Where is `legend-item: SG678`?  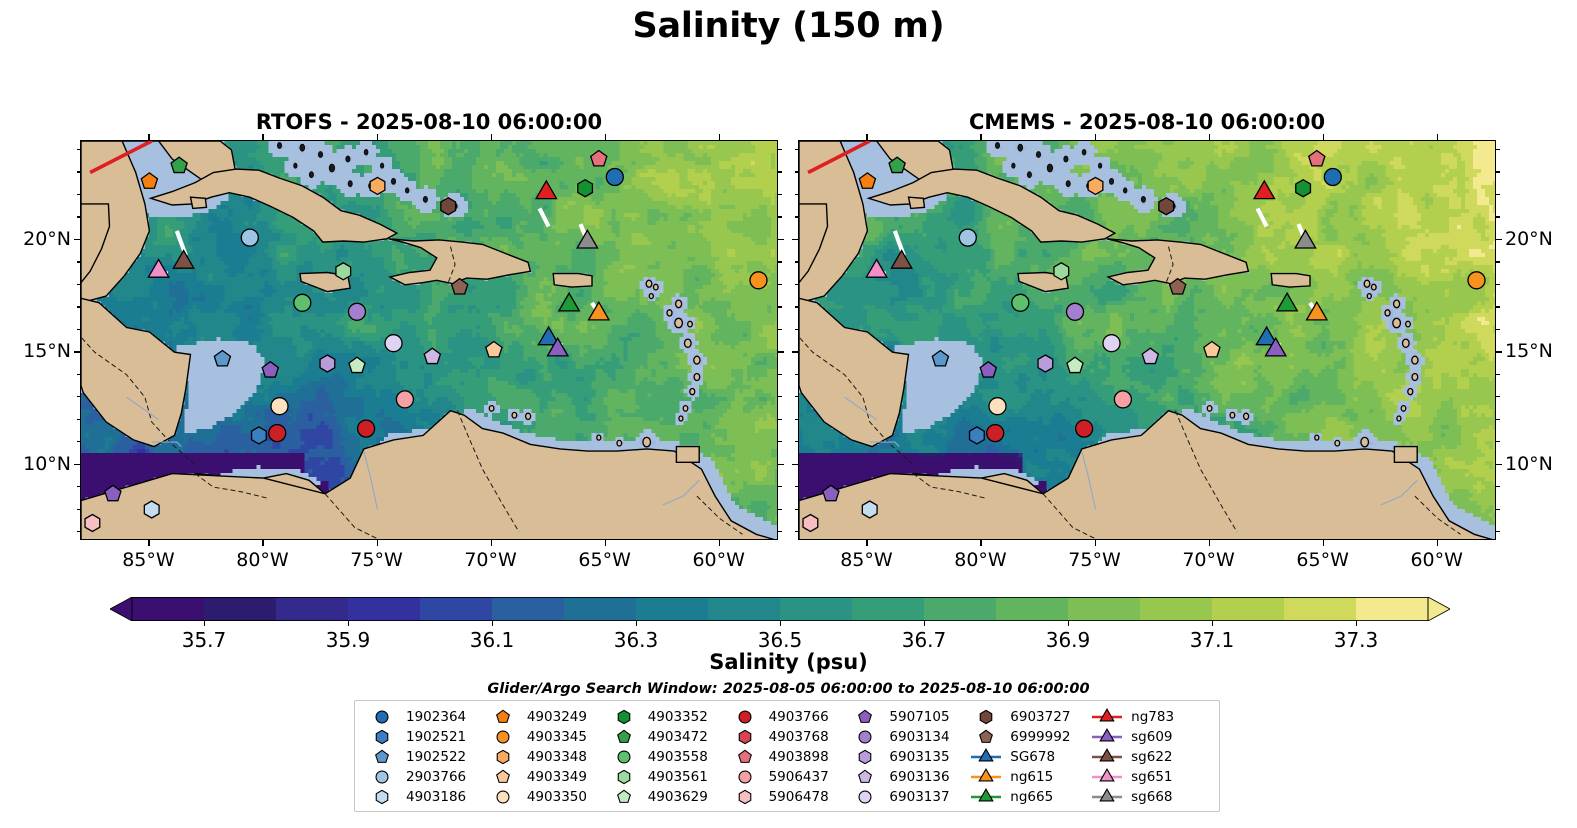 legend-item: SG678 is located at coordinates (1029, 757).